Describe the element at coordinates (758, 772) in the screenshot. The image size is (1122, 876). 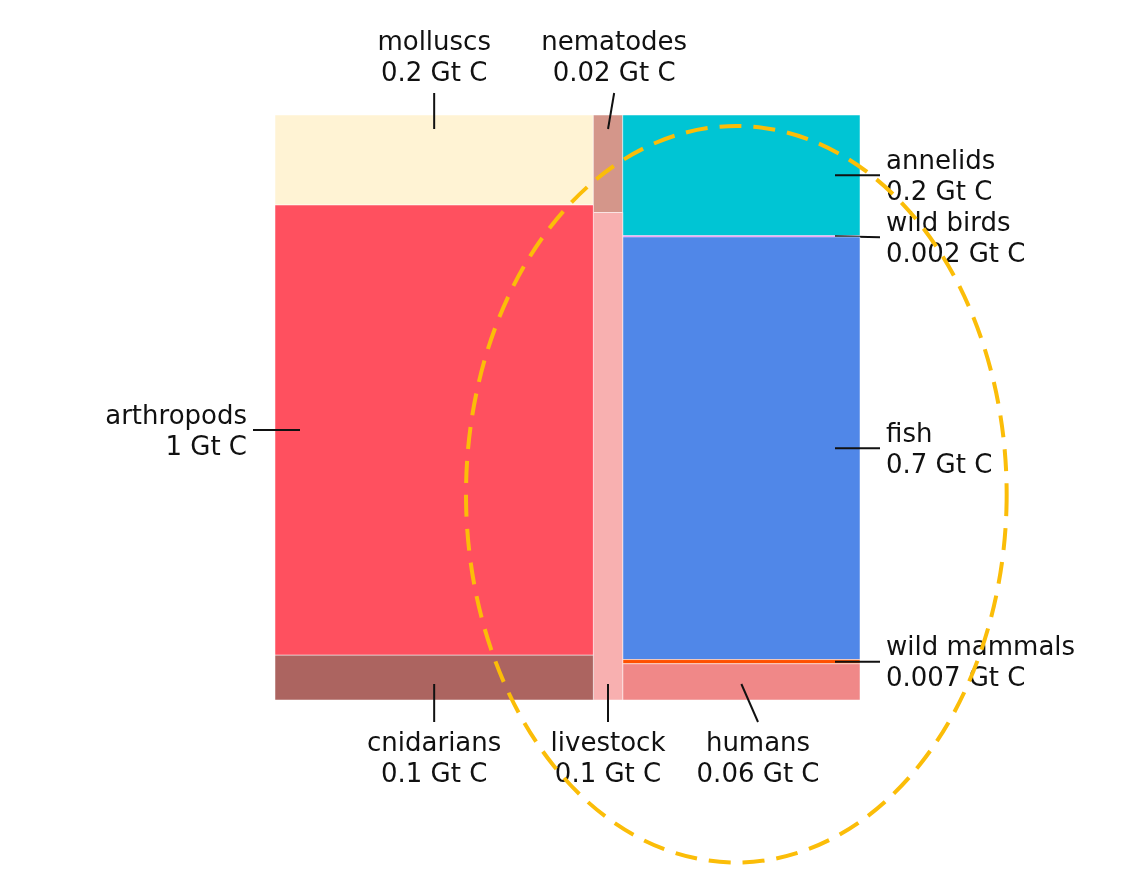
I see `data-label: 0.06 Gt C` at that location.